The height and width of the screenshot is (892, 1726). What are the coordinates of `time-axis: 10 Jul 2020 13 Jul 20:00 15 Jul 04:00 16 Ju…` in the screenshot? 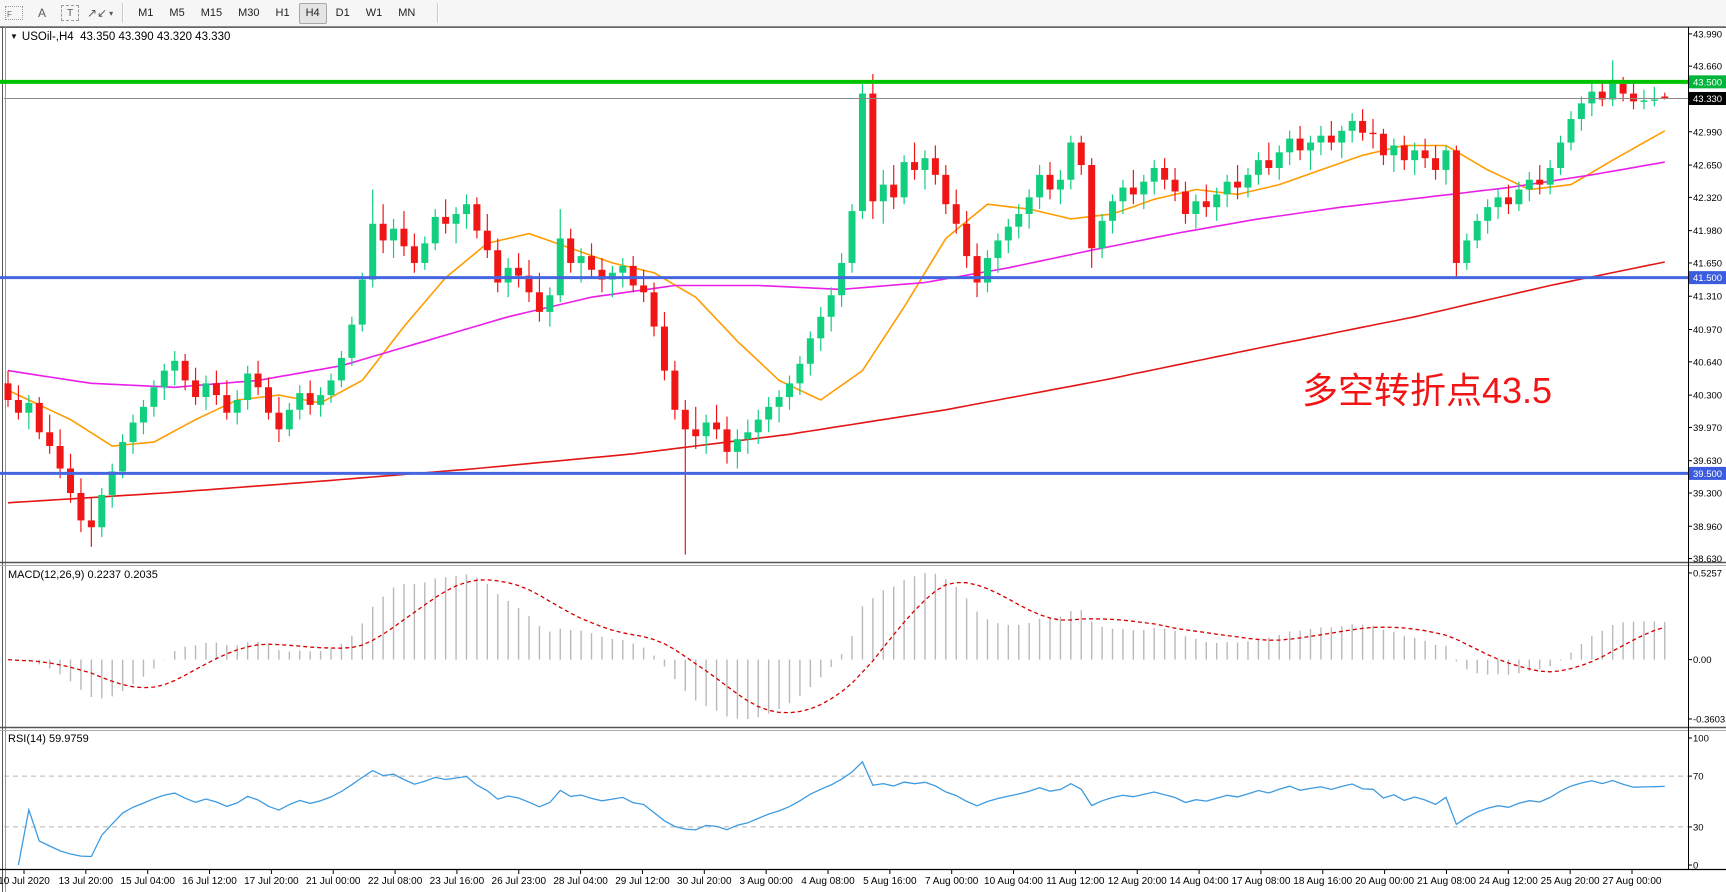 It's located at (831, 878).